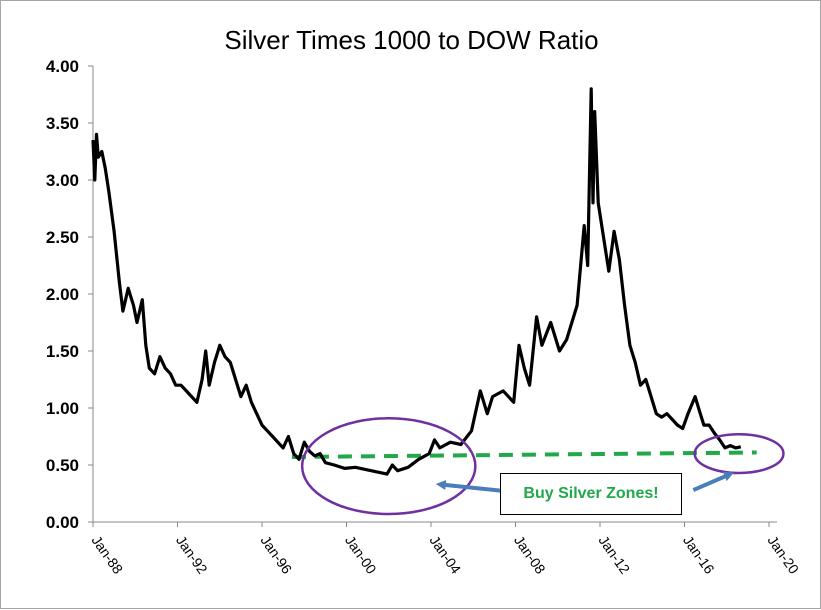 The width and height of the screenshot is (821, 610). Describe the element at coordinates (62, 294) in the screenshot. I see `y-tick-label: 2.00` at that location.